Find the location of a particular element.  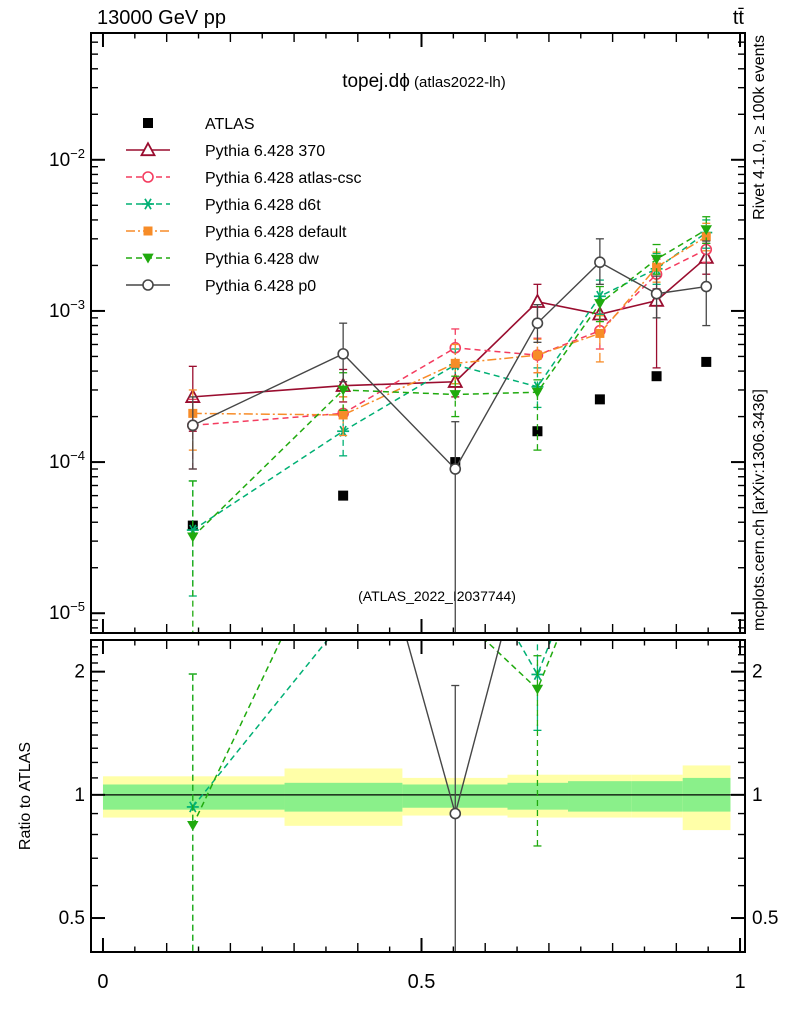

legend-item-label: Pythia 6.428 p0 is located at coordinates (260, 286).